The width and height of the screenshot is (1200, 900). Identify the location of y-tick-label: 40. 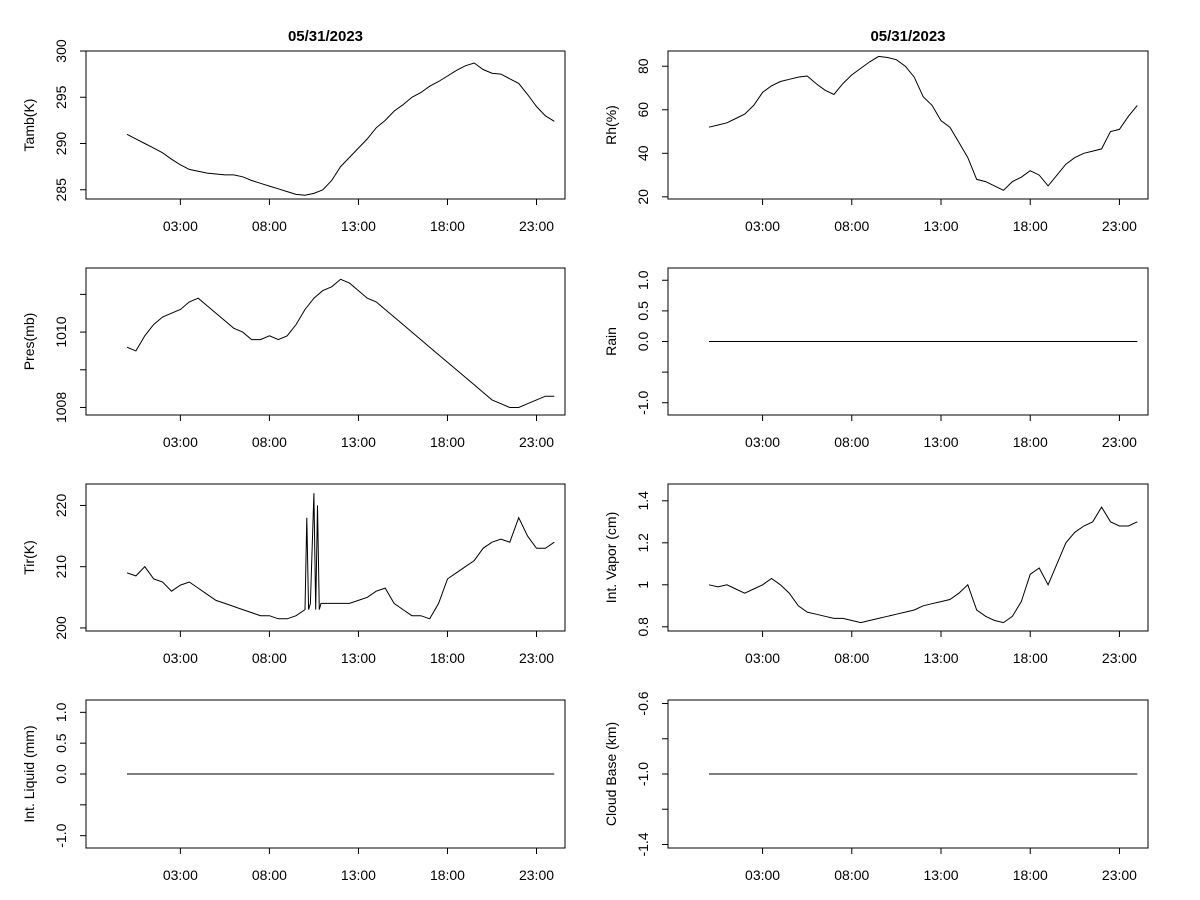
(643, 153).